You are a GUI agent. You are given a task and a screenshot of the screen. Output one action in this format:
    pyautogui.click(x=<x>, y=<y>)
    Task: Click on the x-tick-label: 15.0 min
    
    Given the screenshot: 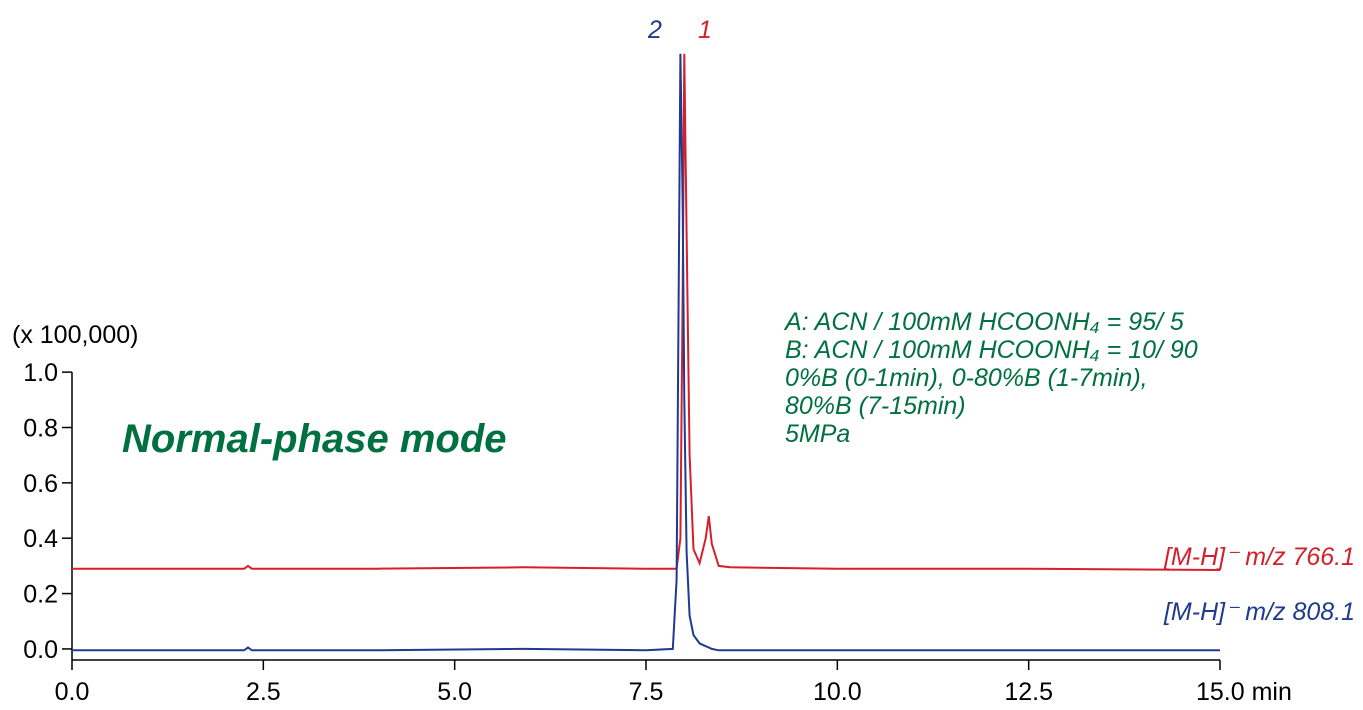 What is the action you would take?
    pyautogui.click(x=1244, y=692)
    